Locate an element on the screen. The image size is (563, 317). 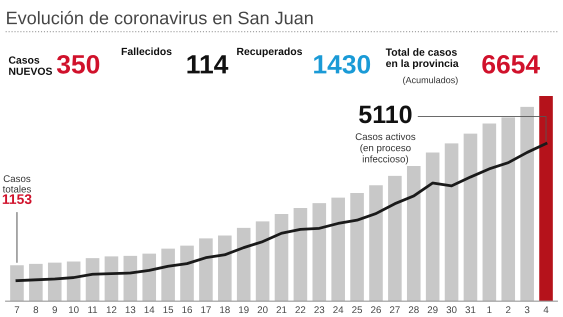
x-tick-label: 7 is located at coordinates (17, 310).